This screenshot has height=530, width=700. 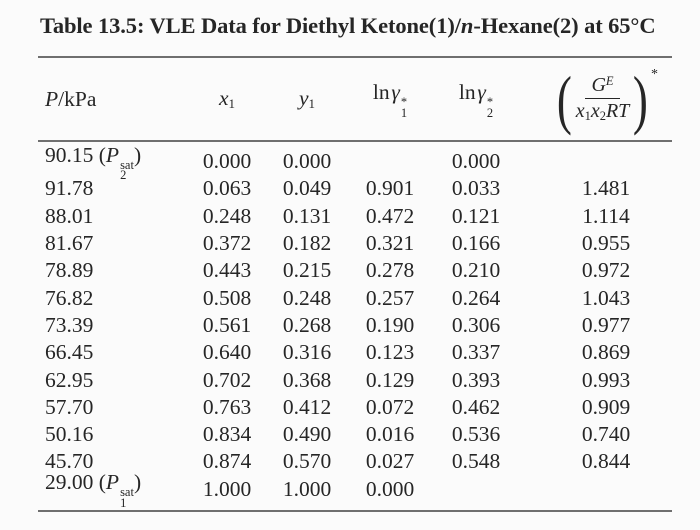 What do you see at coordinates (69, 188) in the screenshot?
I see `cell-pressure: 91.78` at bounding box center [69, 188].